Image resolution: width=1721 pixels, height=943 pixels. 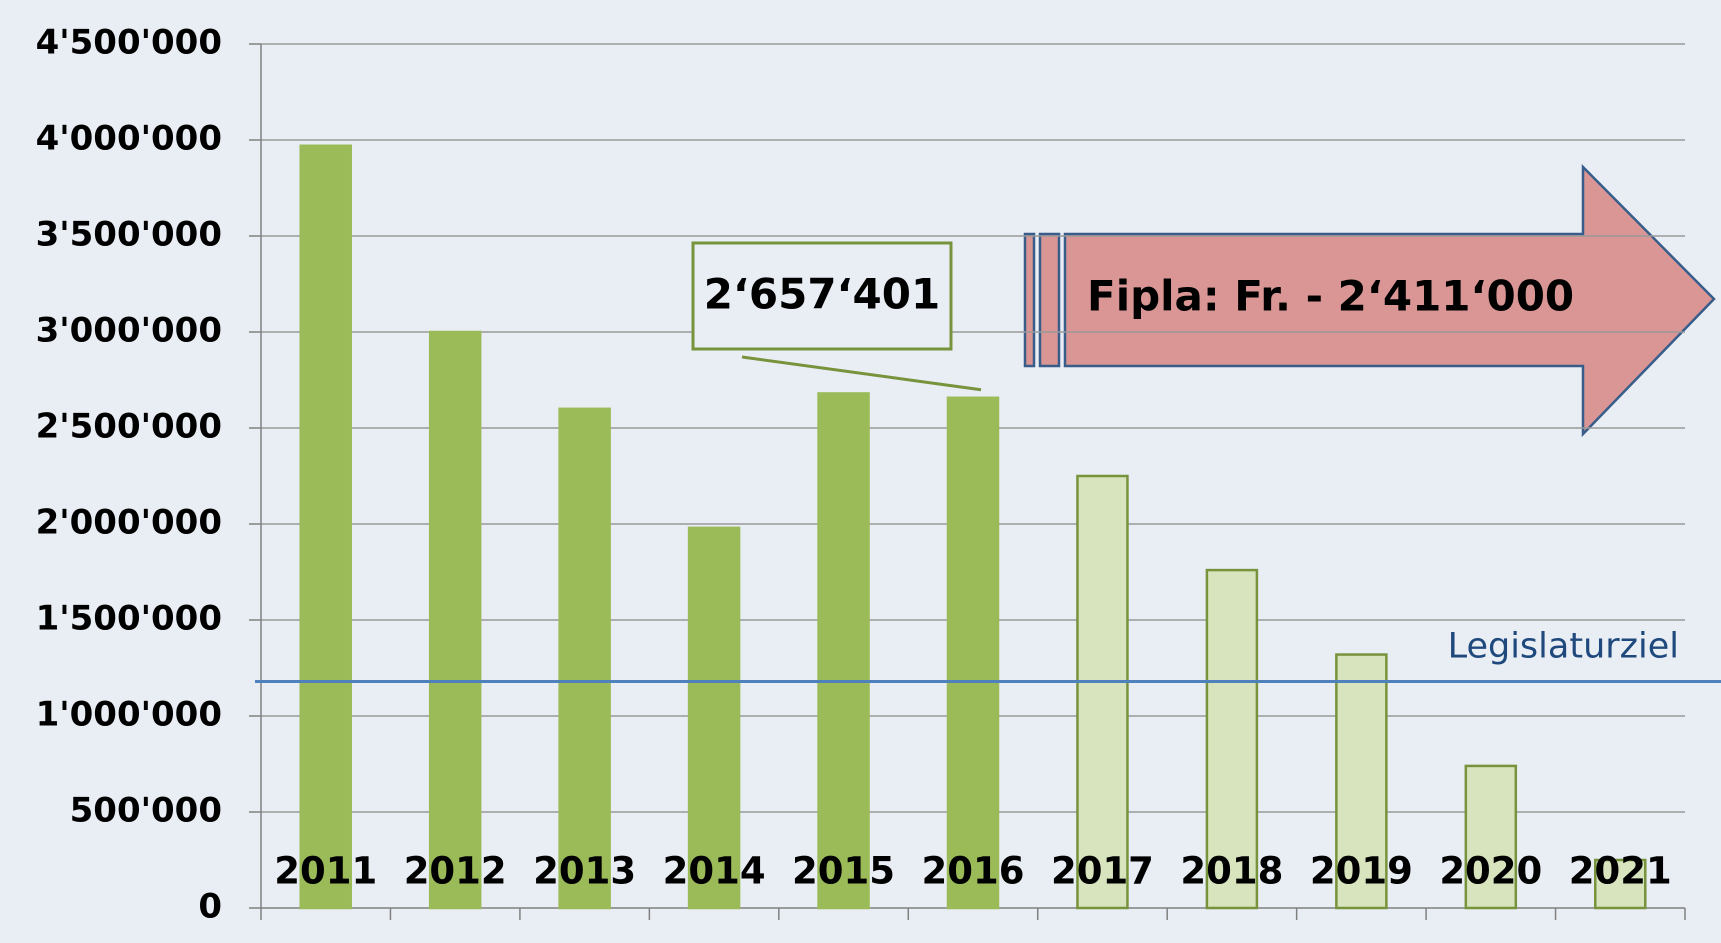 I want to click on arrow, so click(x=1389, y=300).